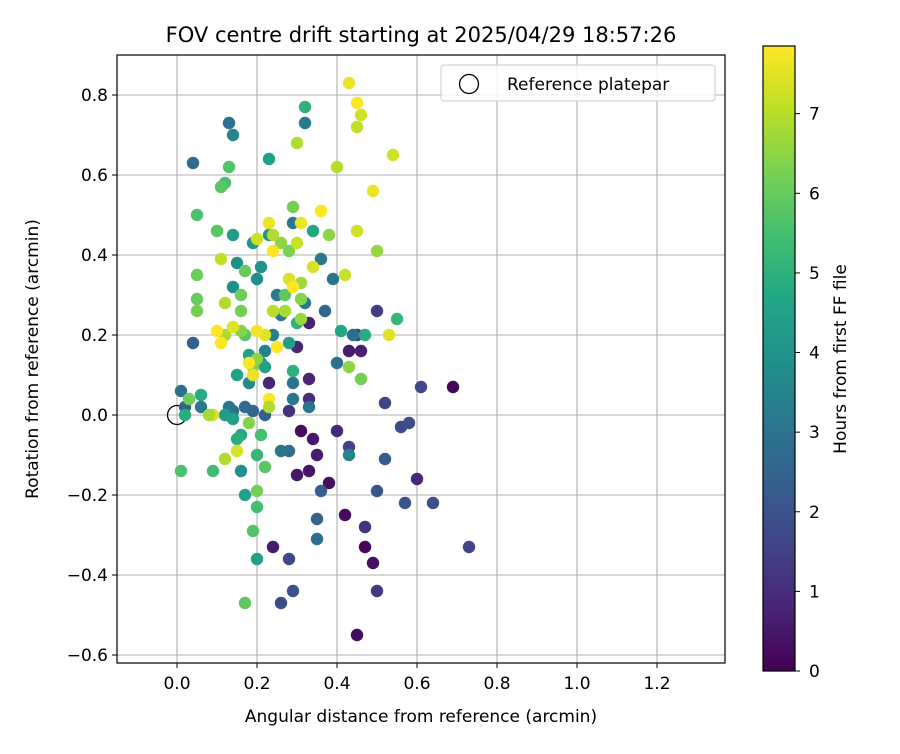  Describe the element at coordinates (656, 684) in the screenshot. I see `x-tick-label: 1.2` at that location.